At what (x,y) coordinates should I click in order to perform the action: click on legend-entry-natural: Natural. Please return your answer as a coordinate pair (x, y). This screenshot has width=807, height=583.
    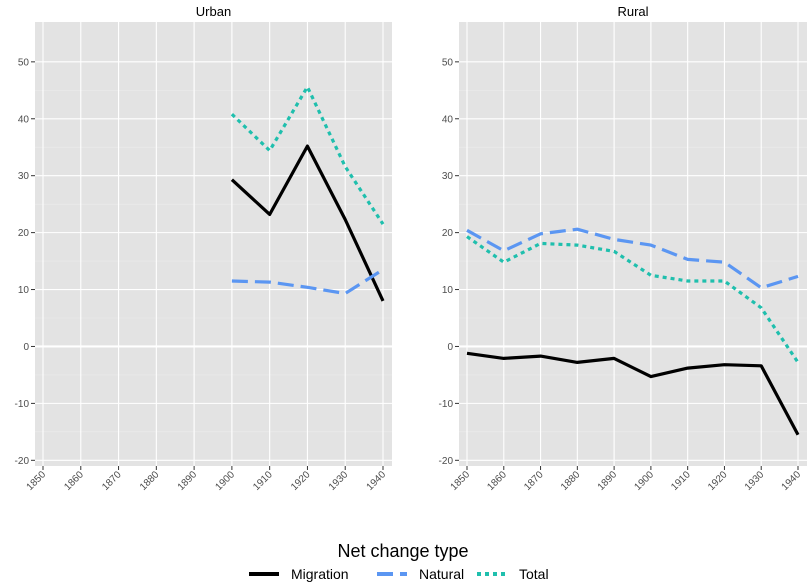
    Looking at the image, I should click on (420, 574).